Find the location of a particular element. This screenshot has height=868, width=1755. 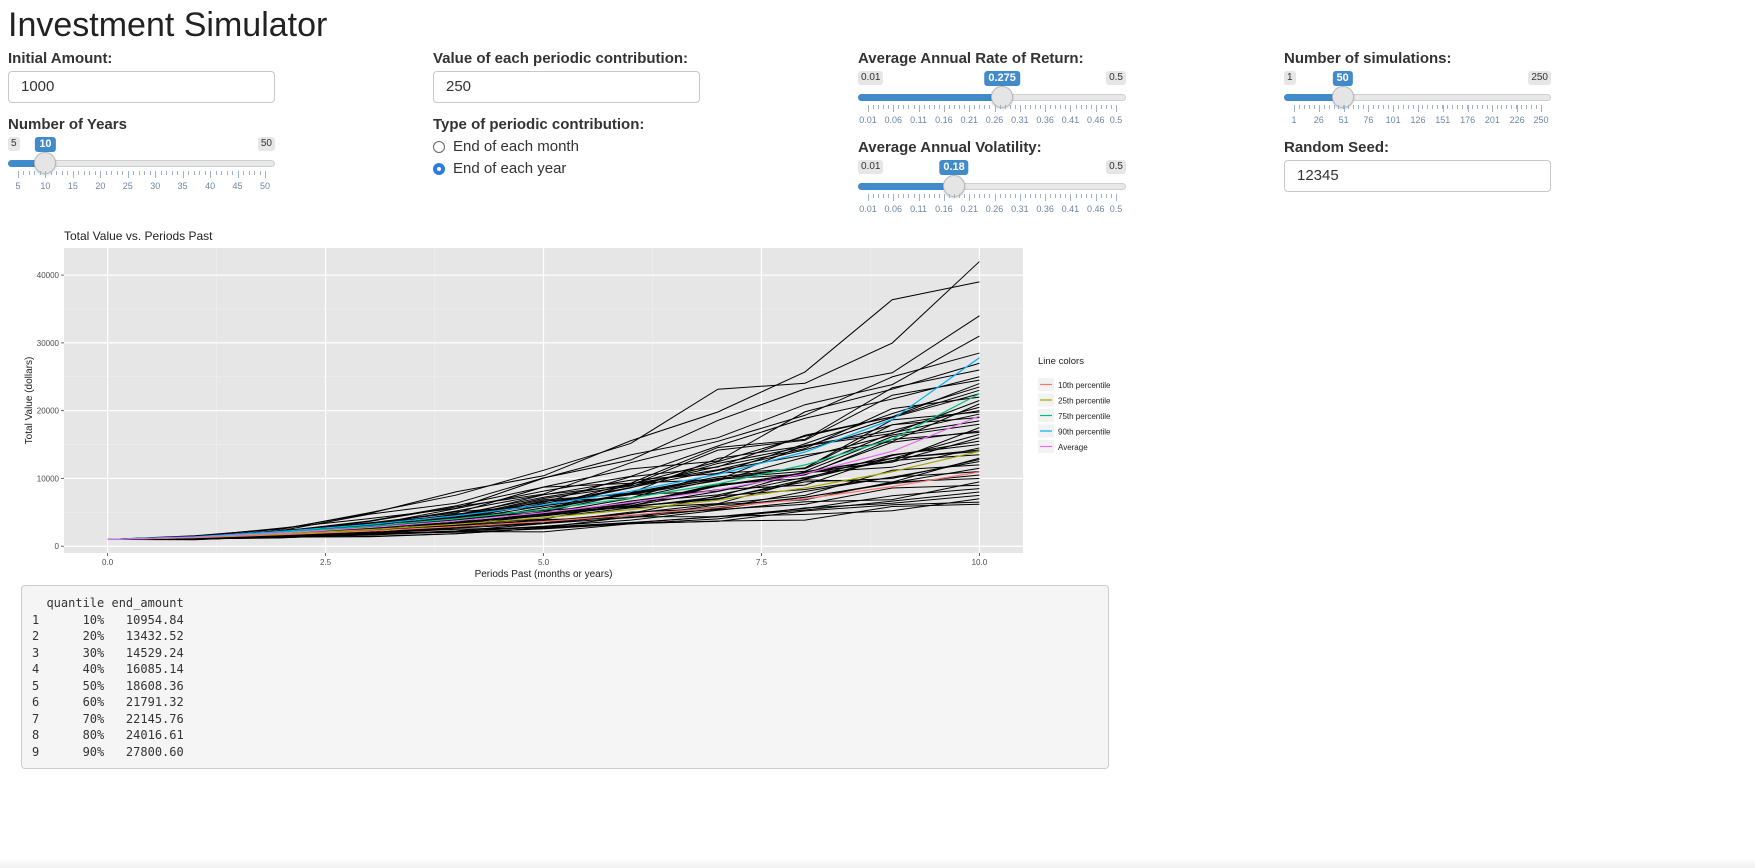

tick-label: 26 is located at coordinates (1318, 120).